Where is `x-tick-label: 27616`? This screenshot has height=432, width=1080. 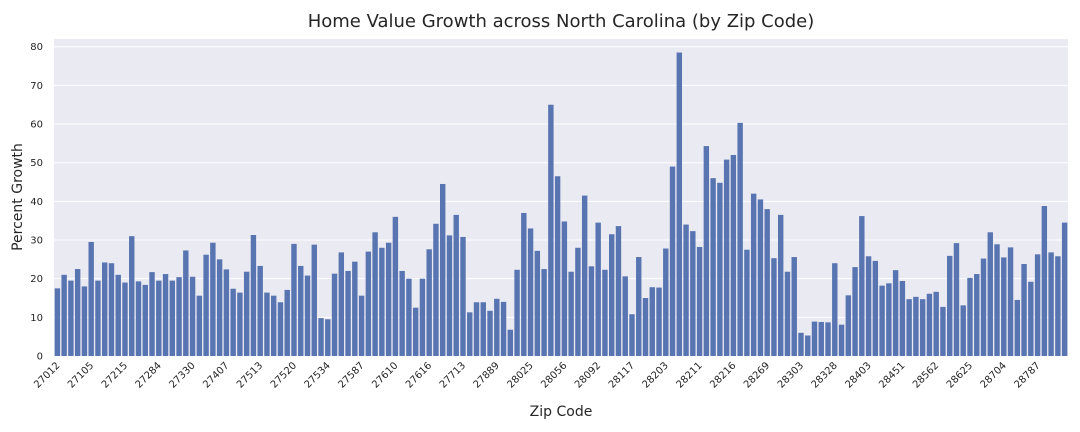
x-tick-label: 27616 is located at coordinates (419, 375).